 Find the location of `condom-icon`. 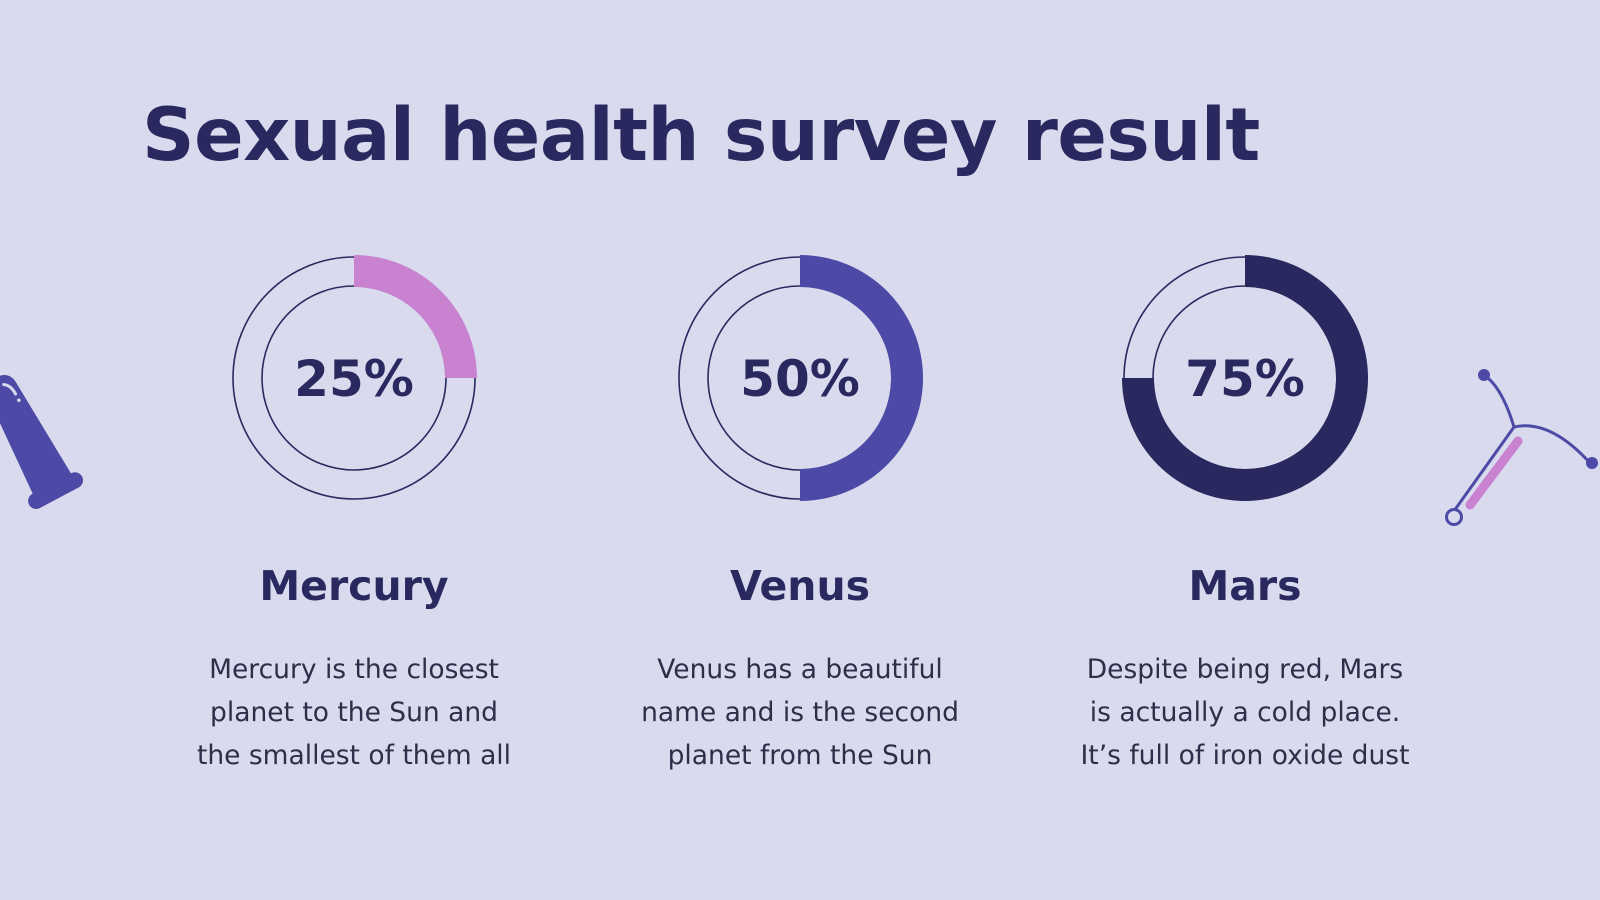

condom-icon is located at coordinates (42, 441).